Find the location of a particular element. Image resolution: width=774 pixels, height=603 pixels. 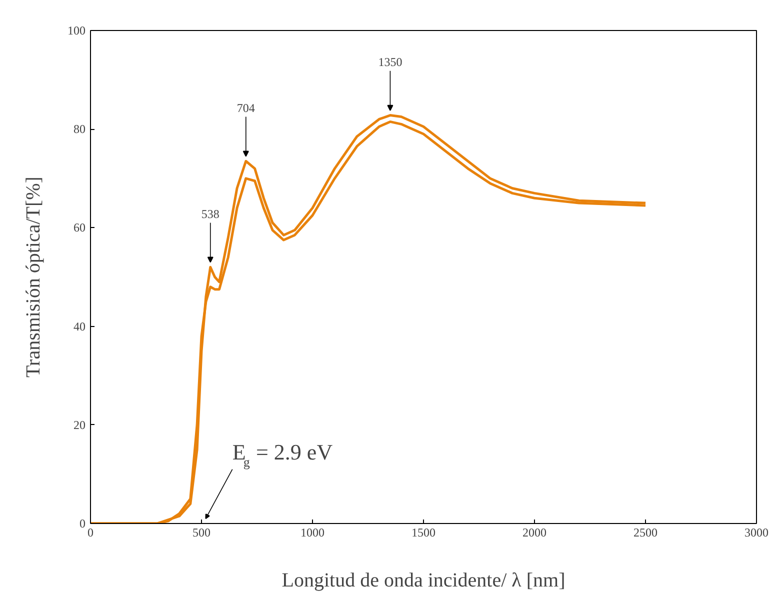

y-axis-title: Transmisión óptica/T[%] is located at coordinates (33, 277).